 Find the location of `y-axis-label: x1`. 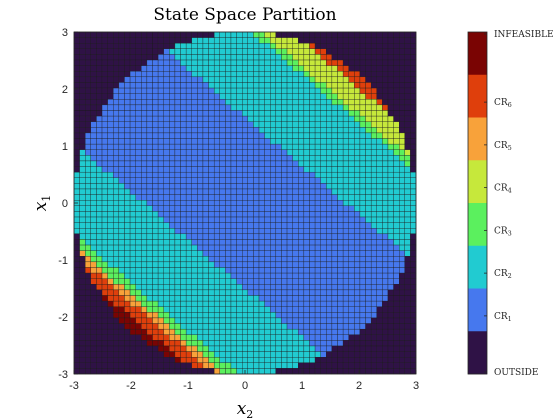

y-axis-label: x1 is located at coordinates (42, 203).